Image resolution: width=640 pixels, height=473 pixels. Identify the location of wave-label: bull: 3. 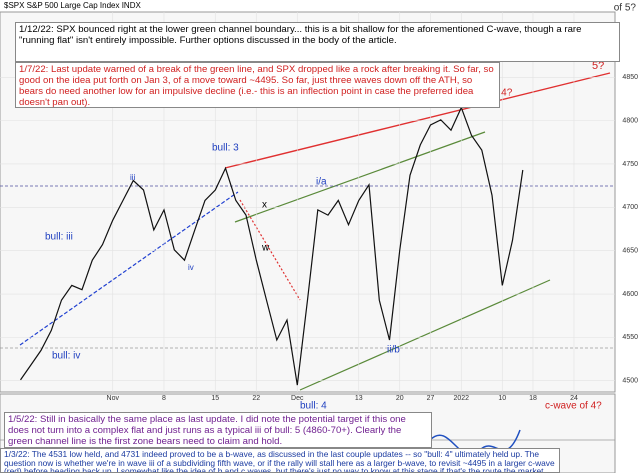
(225, 148).